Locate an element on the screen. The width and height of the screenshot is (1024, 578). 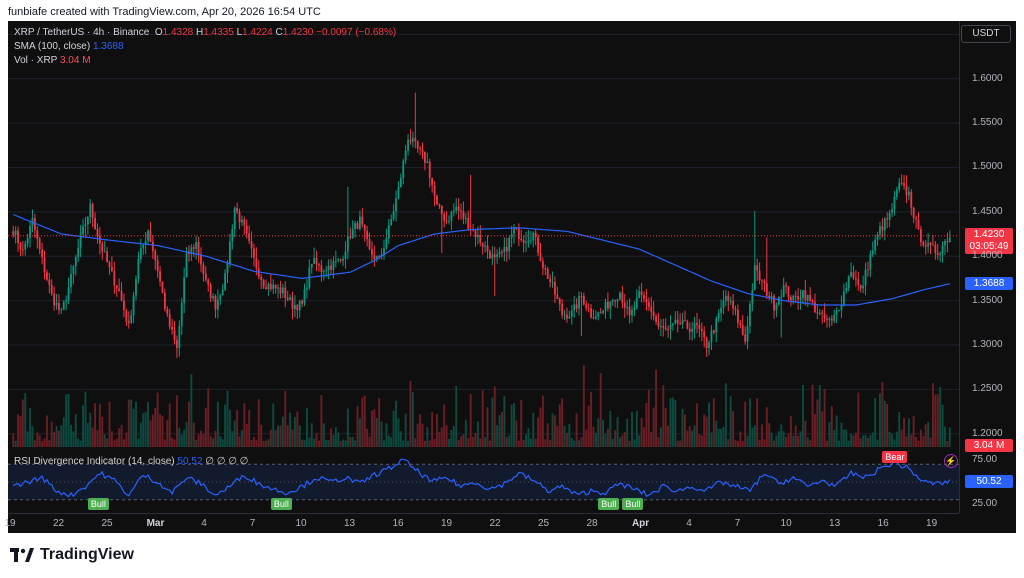
time-axis: 19 22 25 Mar 4 7 10 13 16 19 22 25 28 Apr 4 7 10 13 16 19 is located at coordinates (481, 523).